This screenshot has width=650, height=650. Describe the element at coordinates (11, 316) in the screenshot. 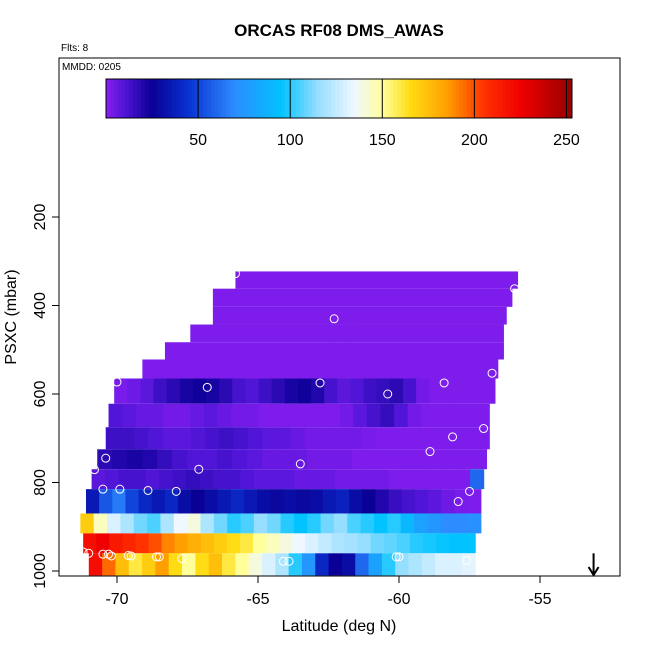

I see `y-axis-label: PSXC (mbar)` at that location.